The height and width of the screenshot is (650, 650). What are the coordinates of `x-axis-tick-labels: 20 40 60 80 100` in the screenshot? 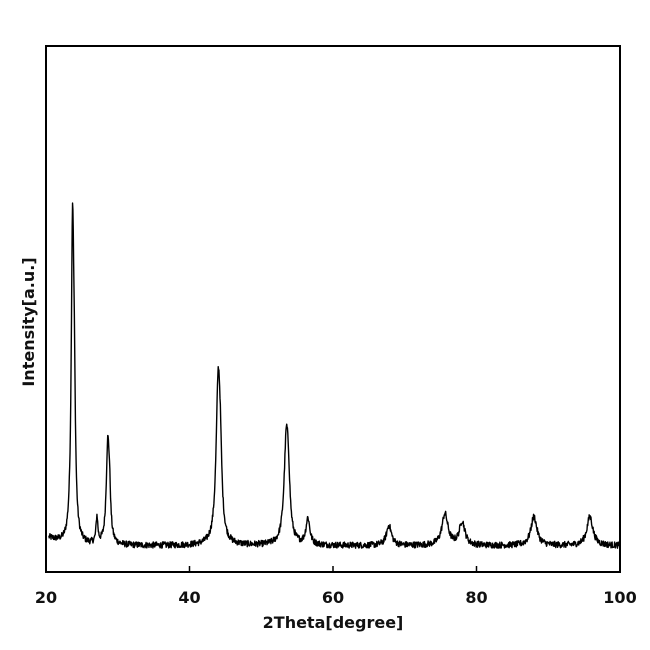 It's located at (336, 597).